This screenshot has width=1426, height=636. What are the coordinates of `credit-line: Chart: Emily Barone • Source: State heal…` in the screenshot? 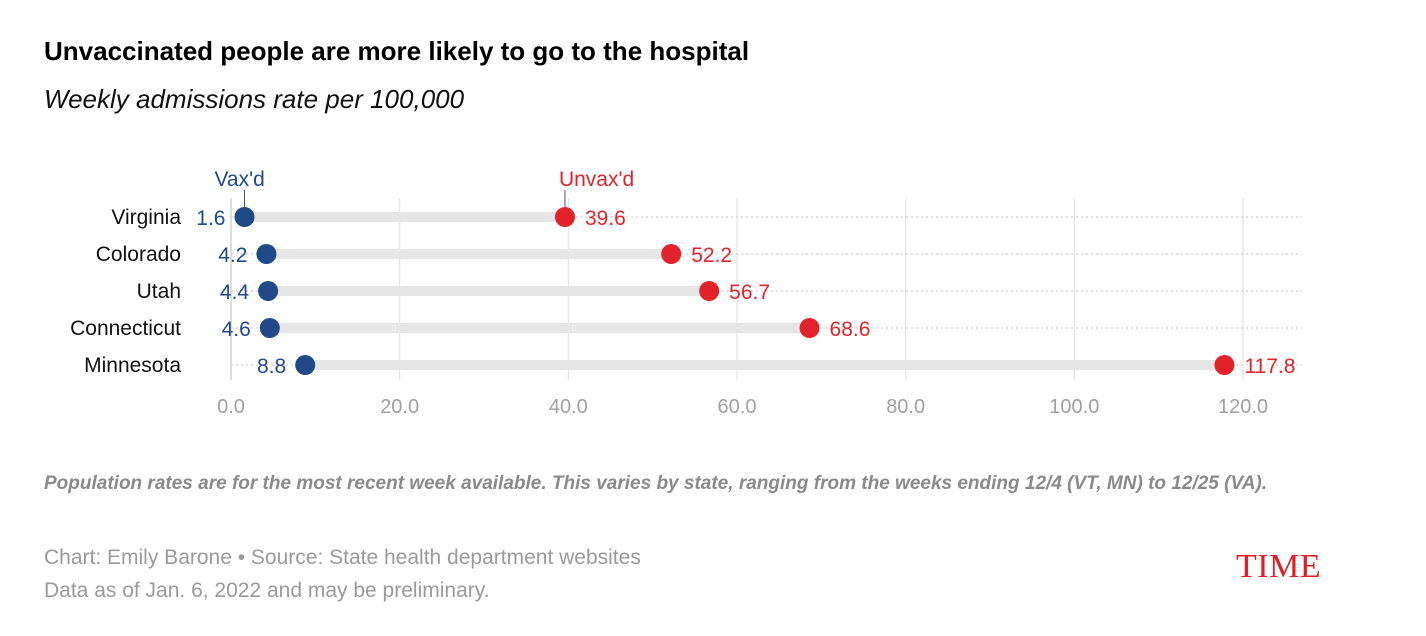 It's located at (342, 557).